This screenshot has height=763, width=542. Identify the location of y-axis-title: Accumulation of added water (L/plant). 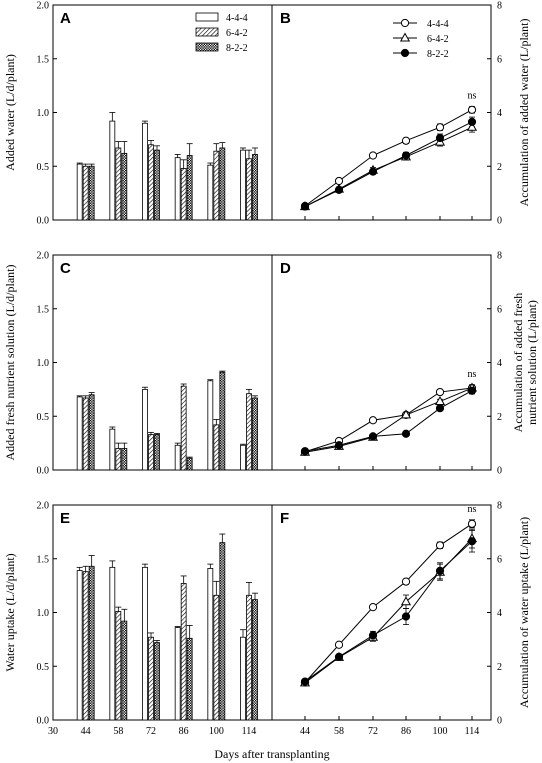
(524, 113).